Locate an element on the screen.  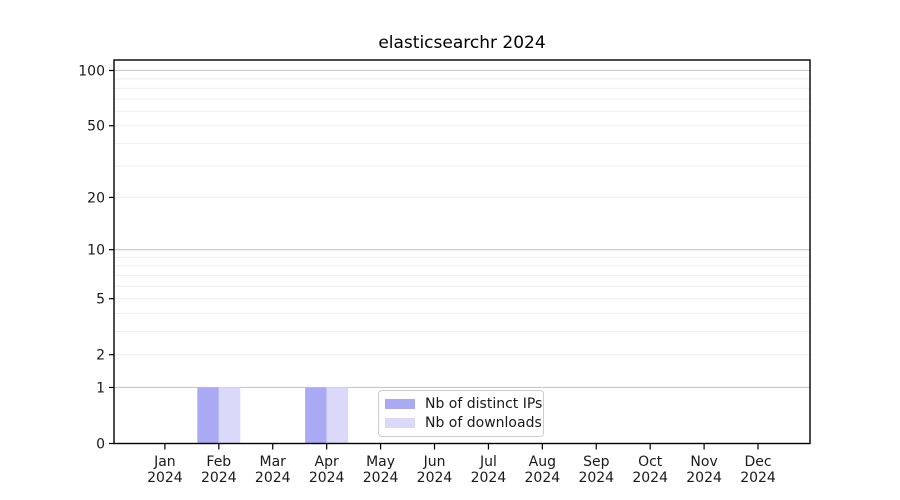
y-tick-label: 10 is located at coordinates (96, 251).